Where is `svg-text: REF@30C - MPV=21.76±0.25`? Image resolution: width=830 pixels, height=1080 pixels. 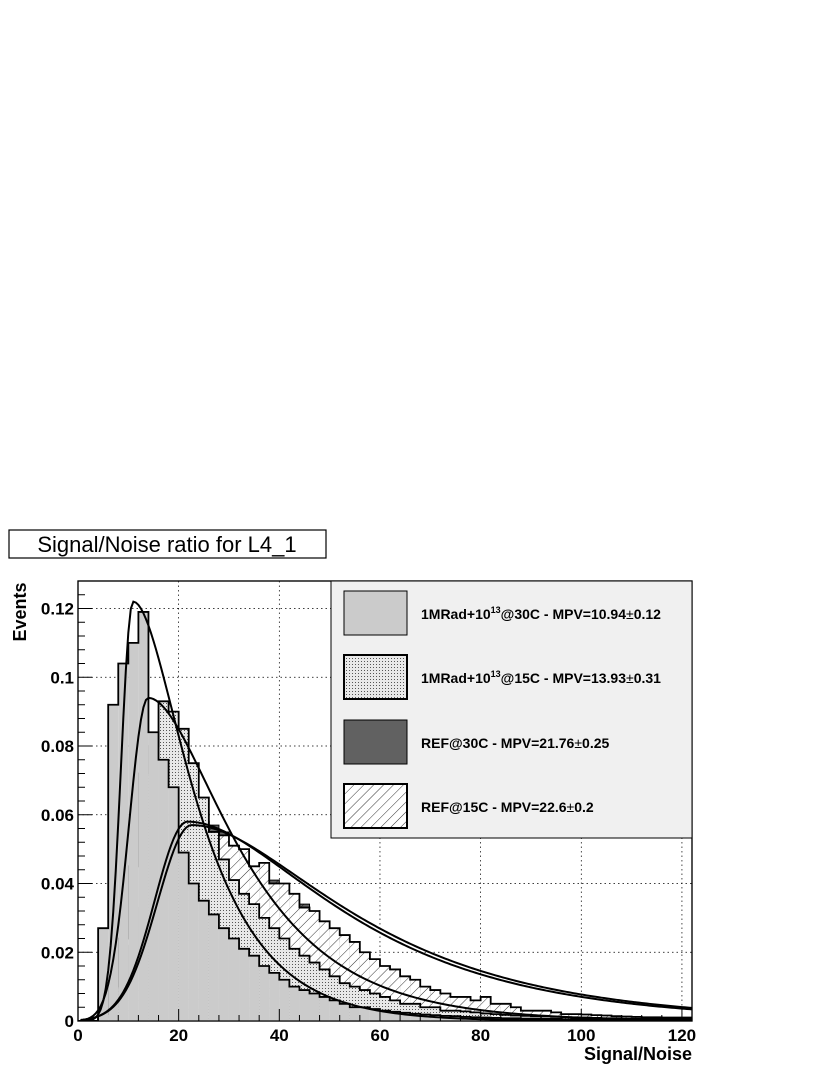 svg-text: REF@30C - MPV=21.76±0.25 is located at coordinates (515, 743).